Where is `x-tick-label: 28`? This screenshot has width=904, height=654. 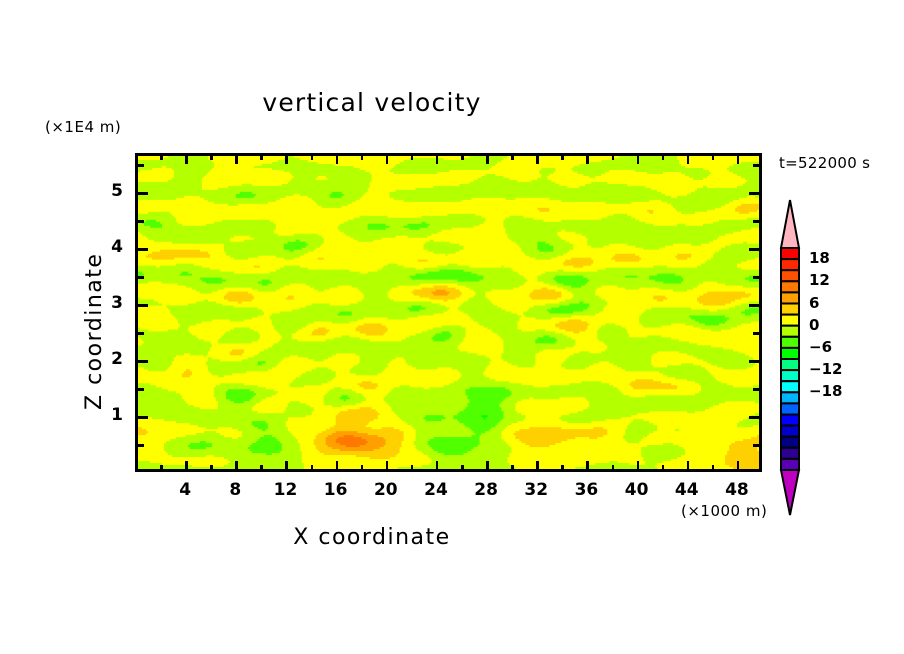 x-tick-label: 28 is located at coordinates (486, 490).